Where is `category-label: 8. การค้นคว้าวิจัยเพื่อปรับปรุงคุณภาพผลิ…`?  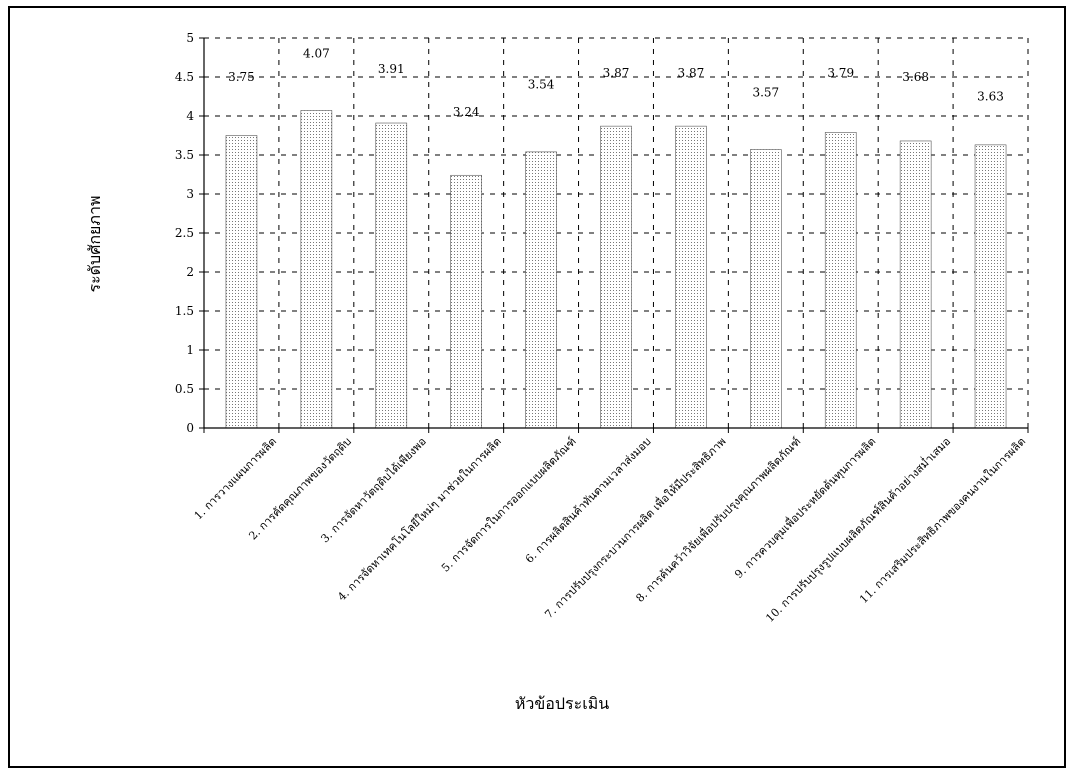 category-label: 8. การค้นคว้าวิจัยเพื่อปรับปรุงคุณภาพผลิ… is located at coordinates (717, 519).